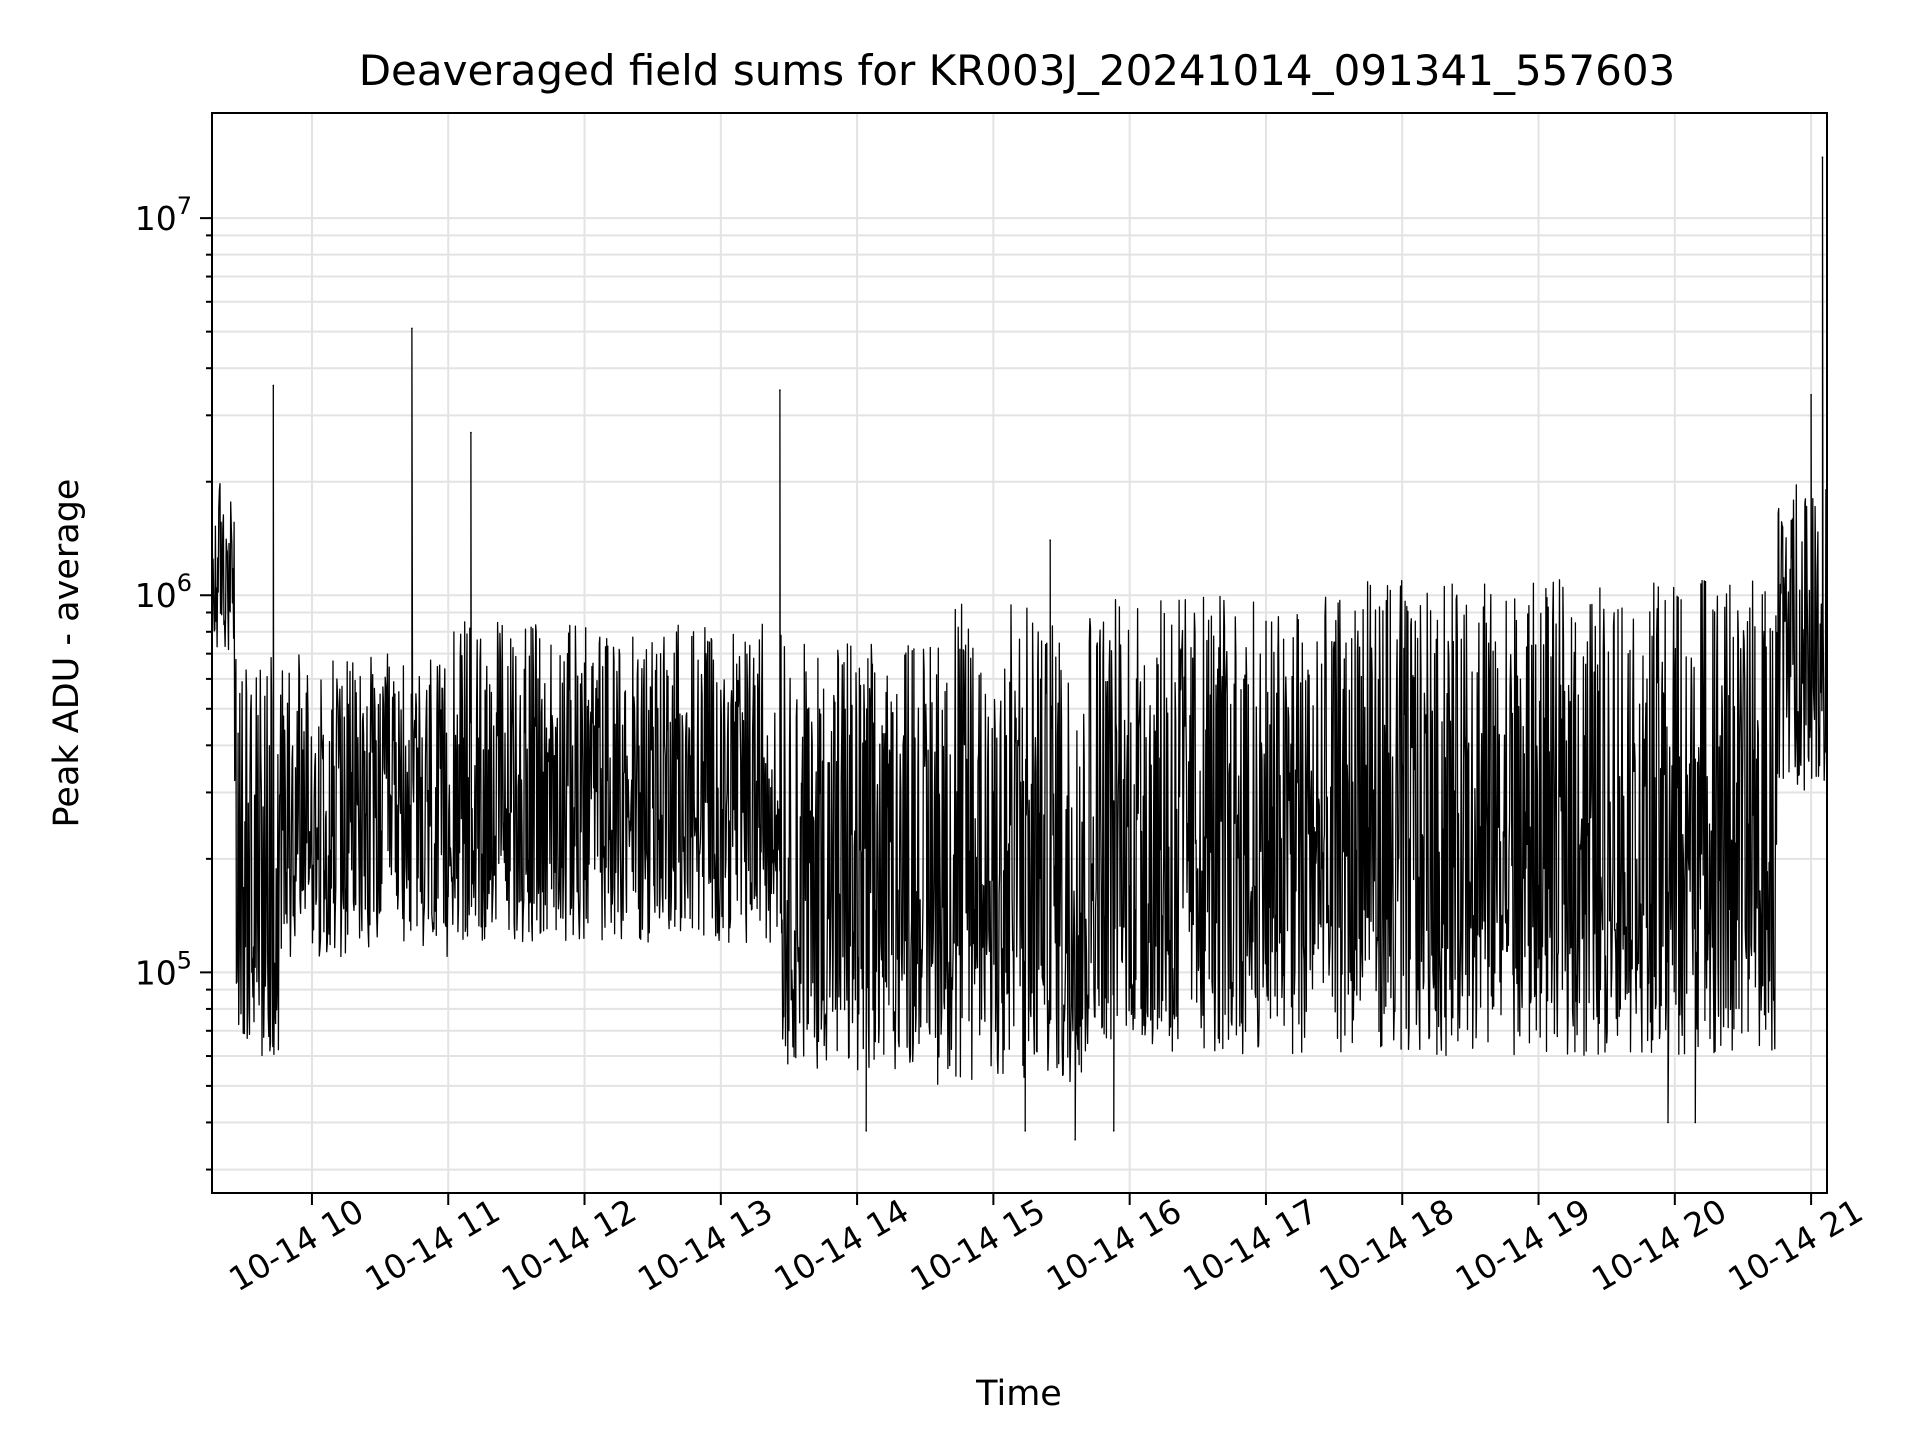  What do you see at coordinates (184, 583) in the screenshot?
I see `y-tick-label-exponent: 6` at bounding box center [184, 583].